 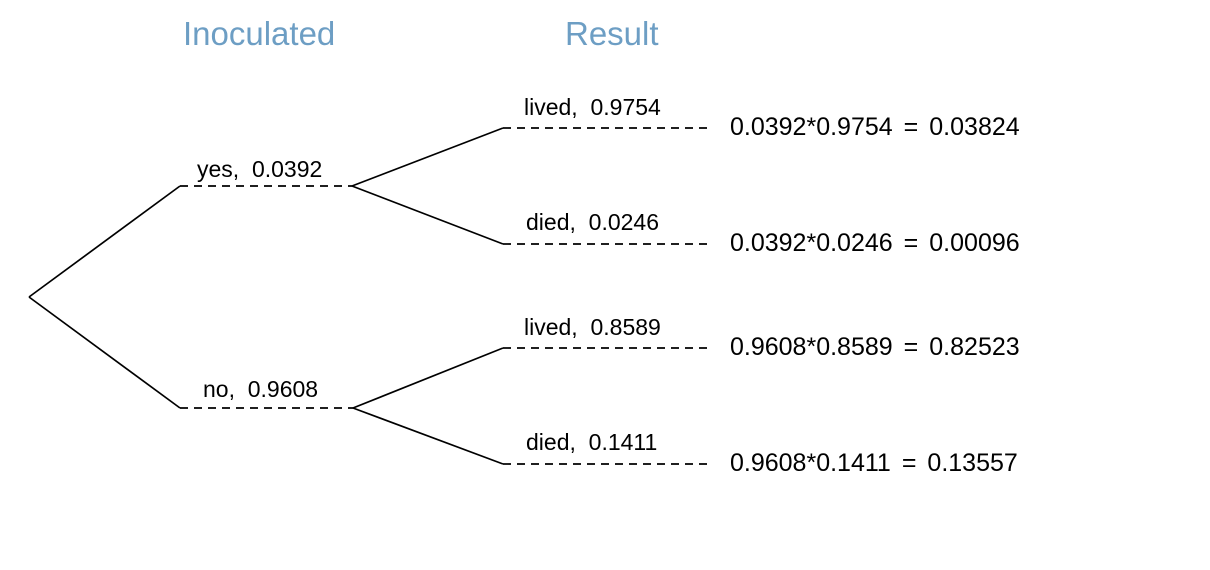 I want to click on product-row-no-lived: 0.9608*0.8589 = 0.82523, so click(x=875, y=347).